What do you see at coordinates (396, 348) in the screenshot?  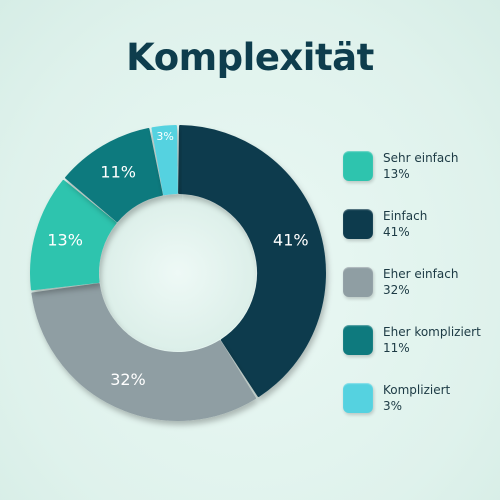 I see `legend-value: 11%` at bounding box center [396, 348].